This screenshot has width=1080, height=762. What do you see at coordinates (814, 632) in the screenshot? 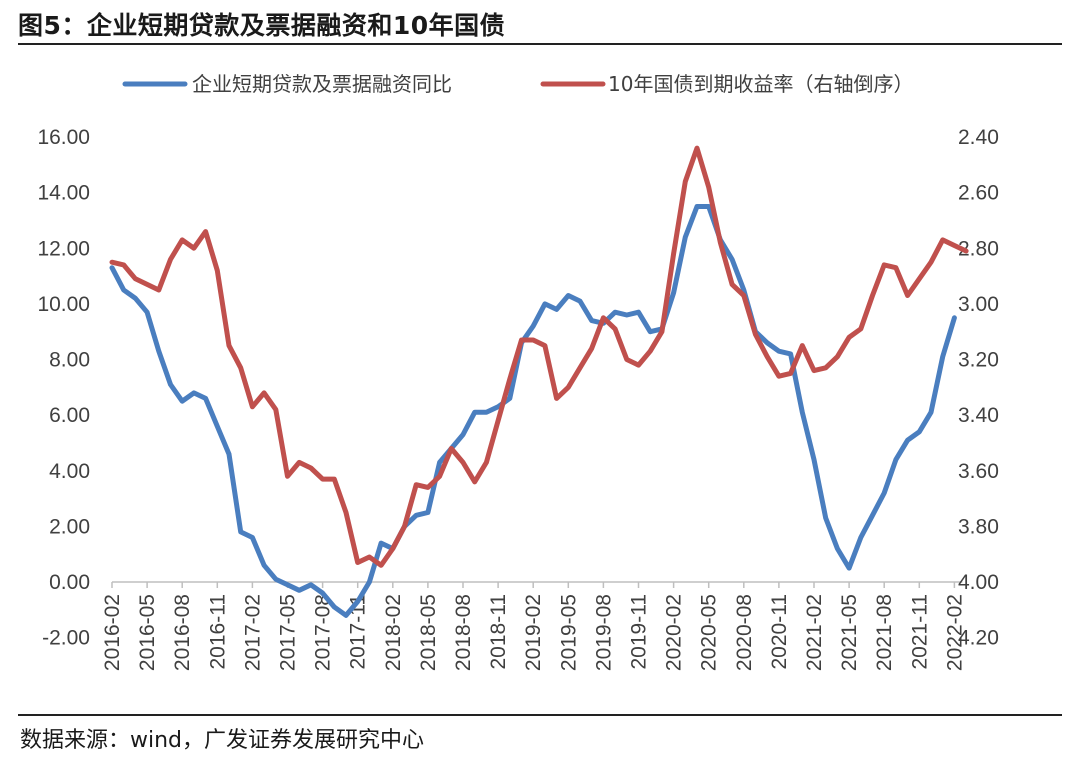
I see `x-tick-label: 2021-02` at bounding box center [814, 632].